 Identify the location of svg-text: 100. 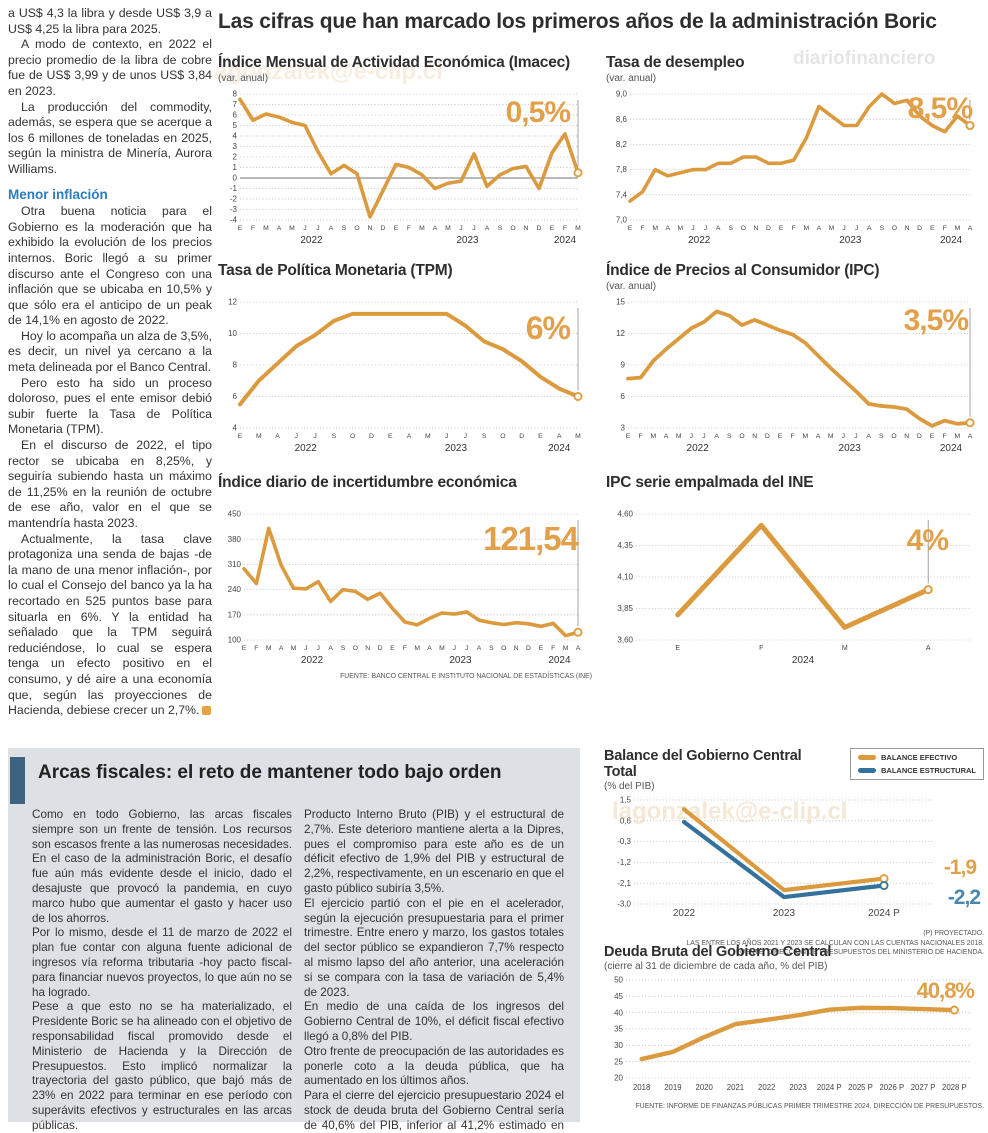
(235, 640).